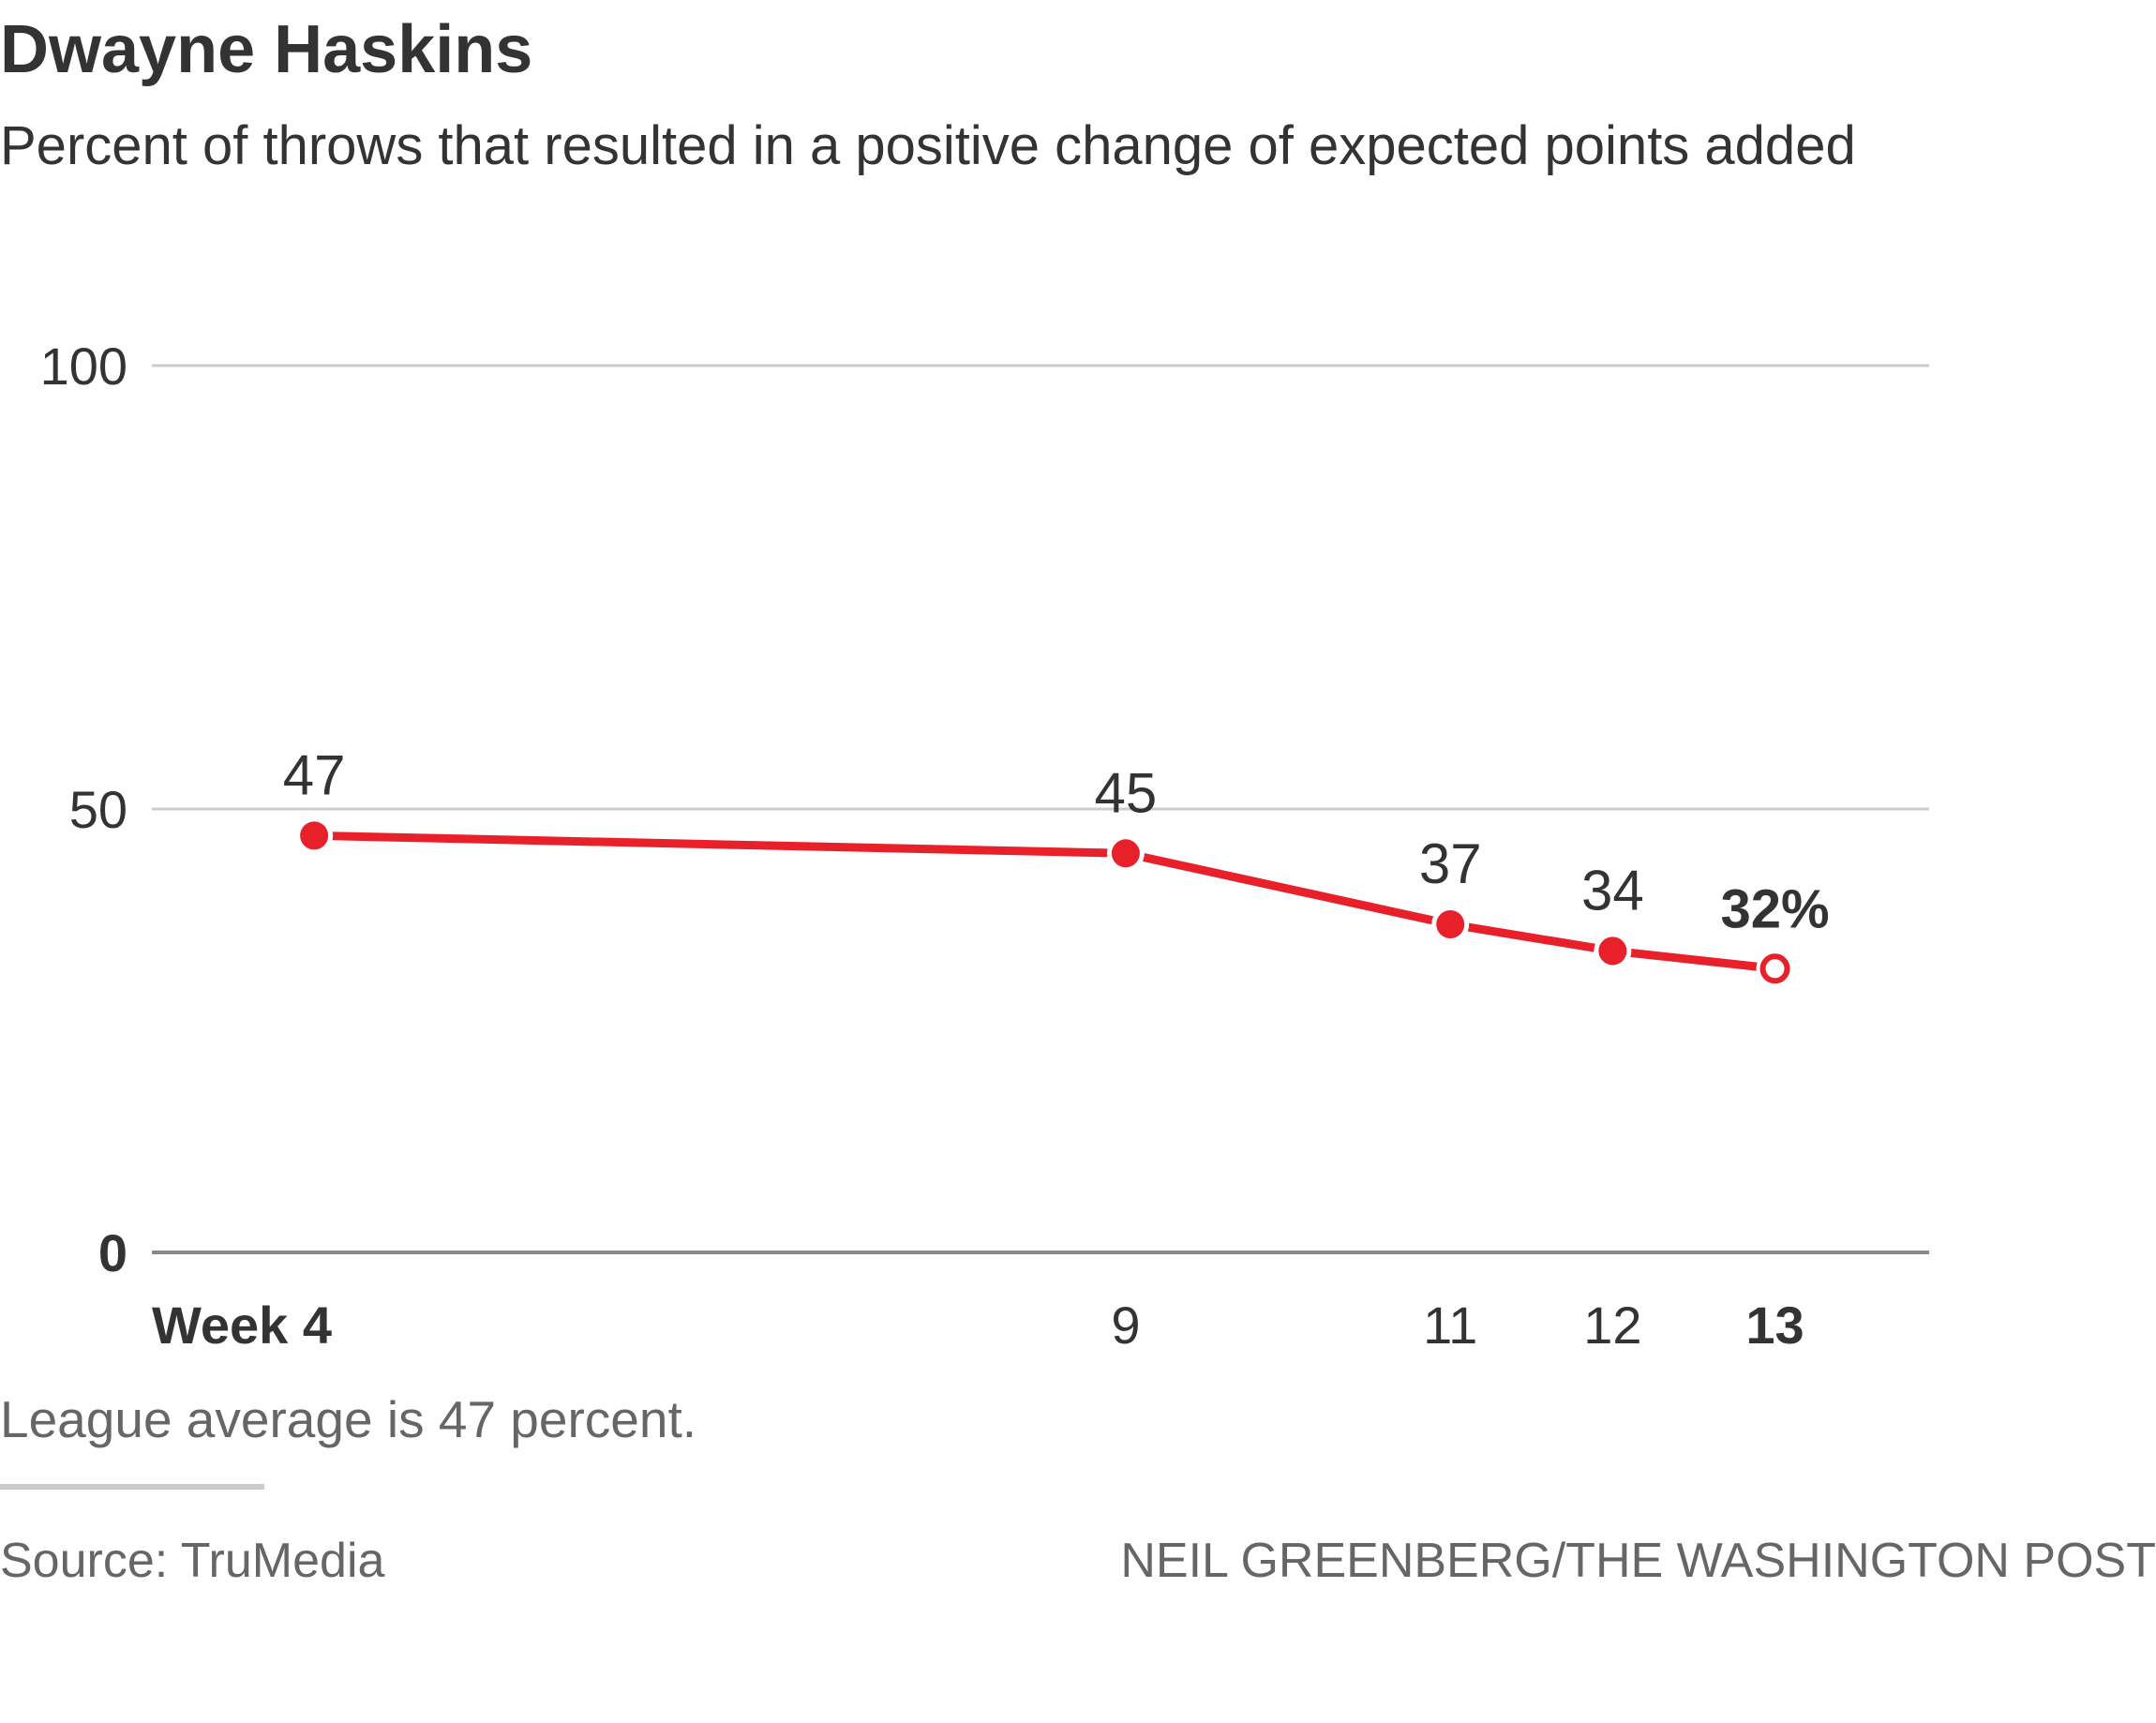  I want to click on x-axis-ticks: Week 4 9 11 12 13, so click(978, 1325).